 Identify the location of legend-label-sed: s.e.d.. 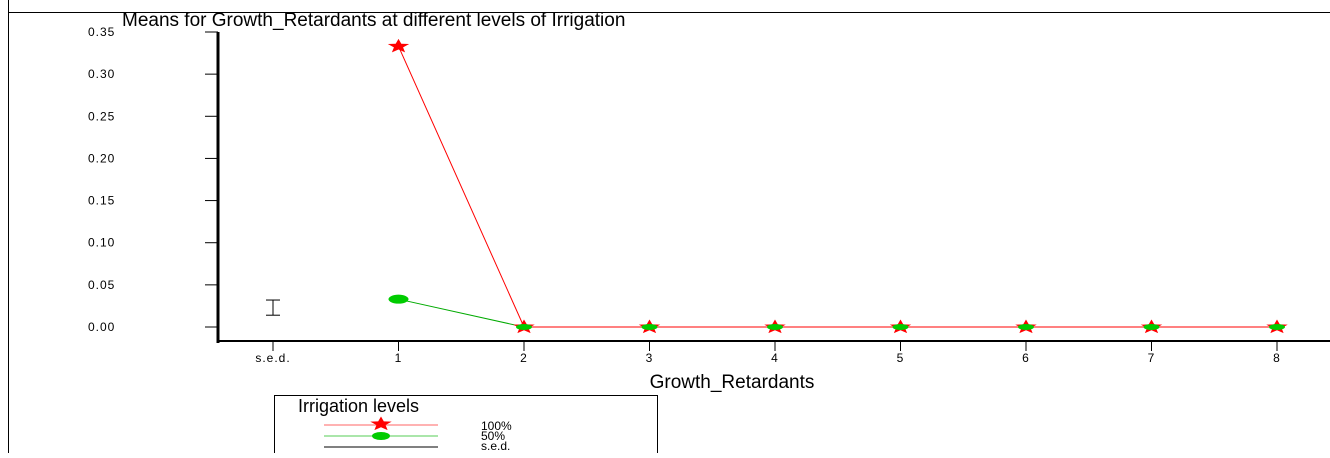
(495, 446).